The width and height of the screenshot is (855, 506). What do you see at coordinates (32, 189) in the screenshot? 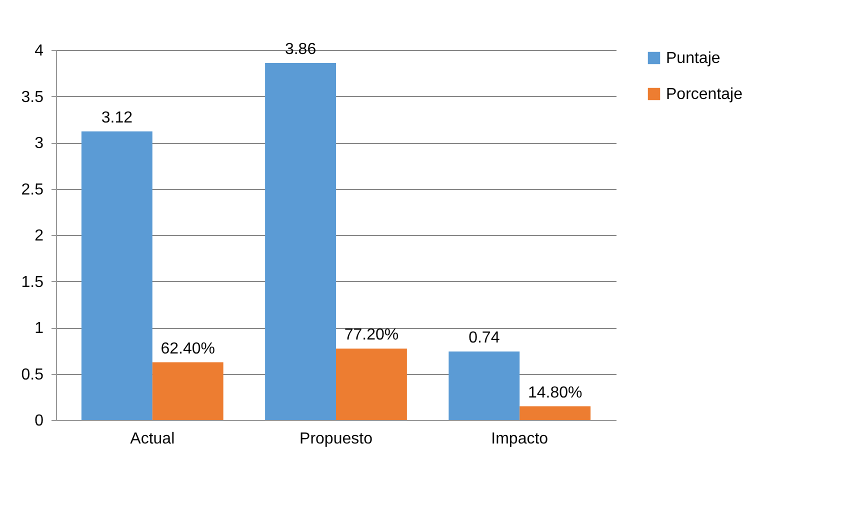
I see `y-tick-label: 2.5` at bounding box center [32, 189].